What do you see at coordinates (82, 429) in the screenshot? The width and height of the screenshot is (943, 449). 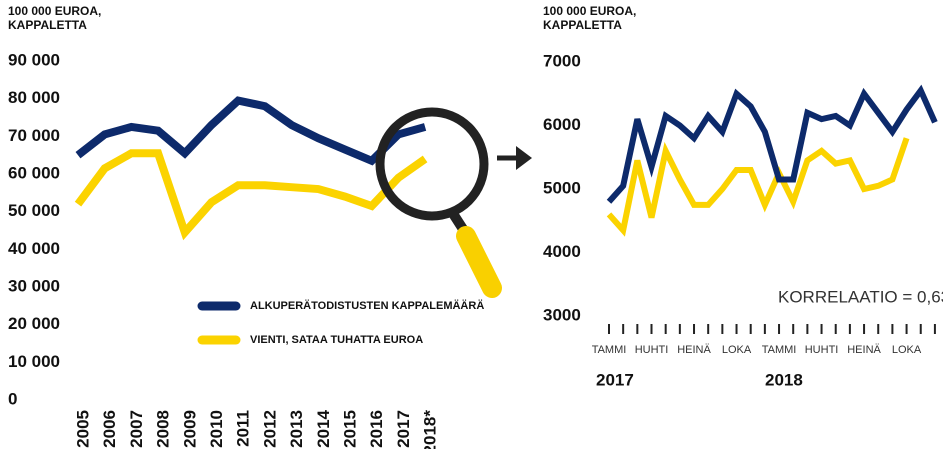 I see `x-tick-label: 2005` at bounding box center [82, 429].